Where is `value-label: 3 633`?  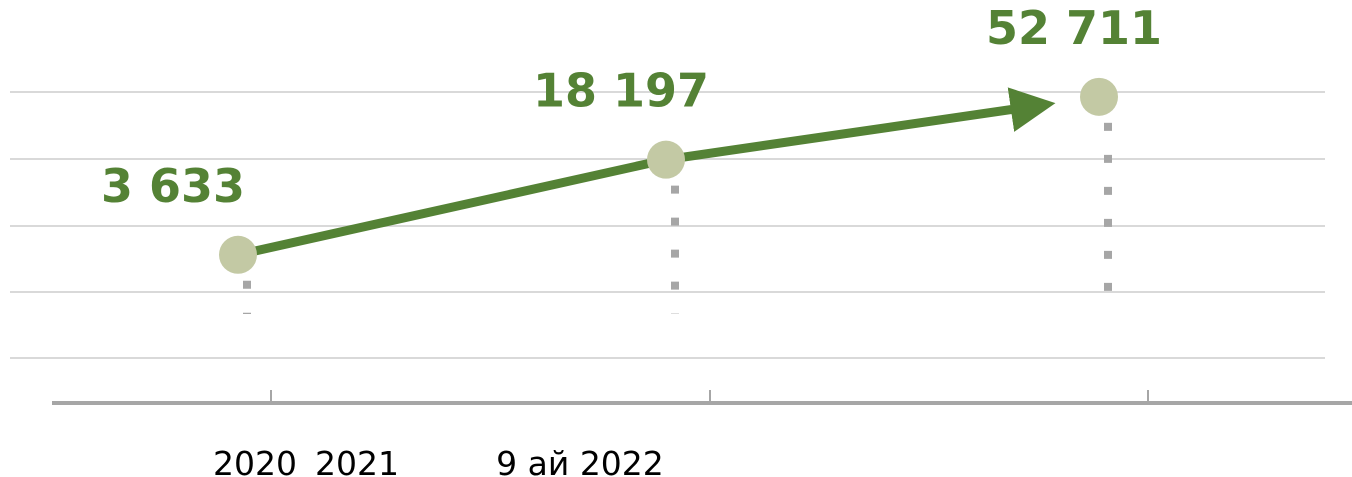 value-label: 3 633 is located at coordinates (173, 186).